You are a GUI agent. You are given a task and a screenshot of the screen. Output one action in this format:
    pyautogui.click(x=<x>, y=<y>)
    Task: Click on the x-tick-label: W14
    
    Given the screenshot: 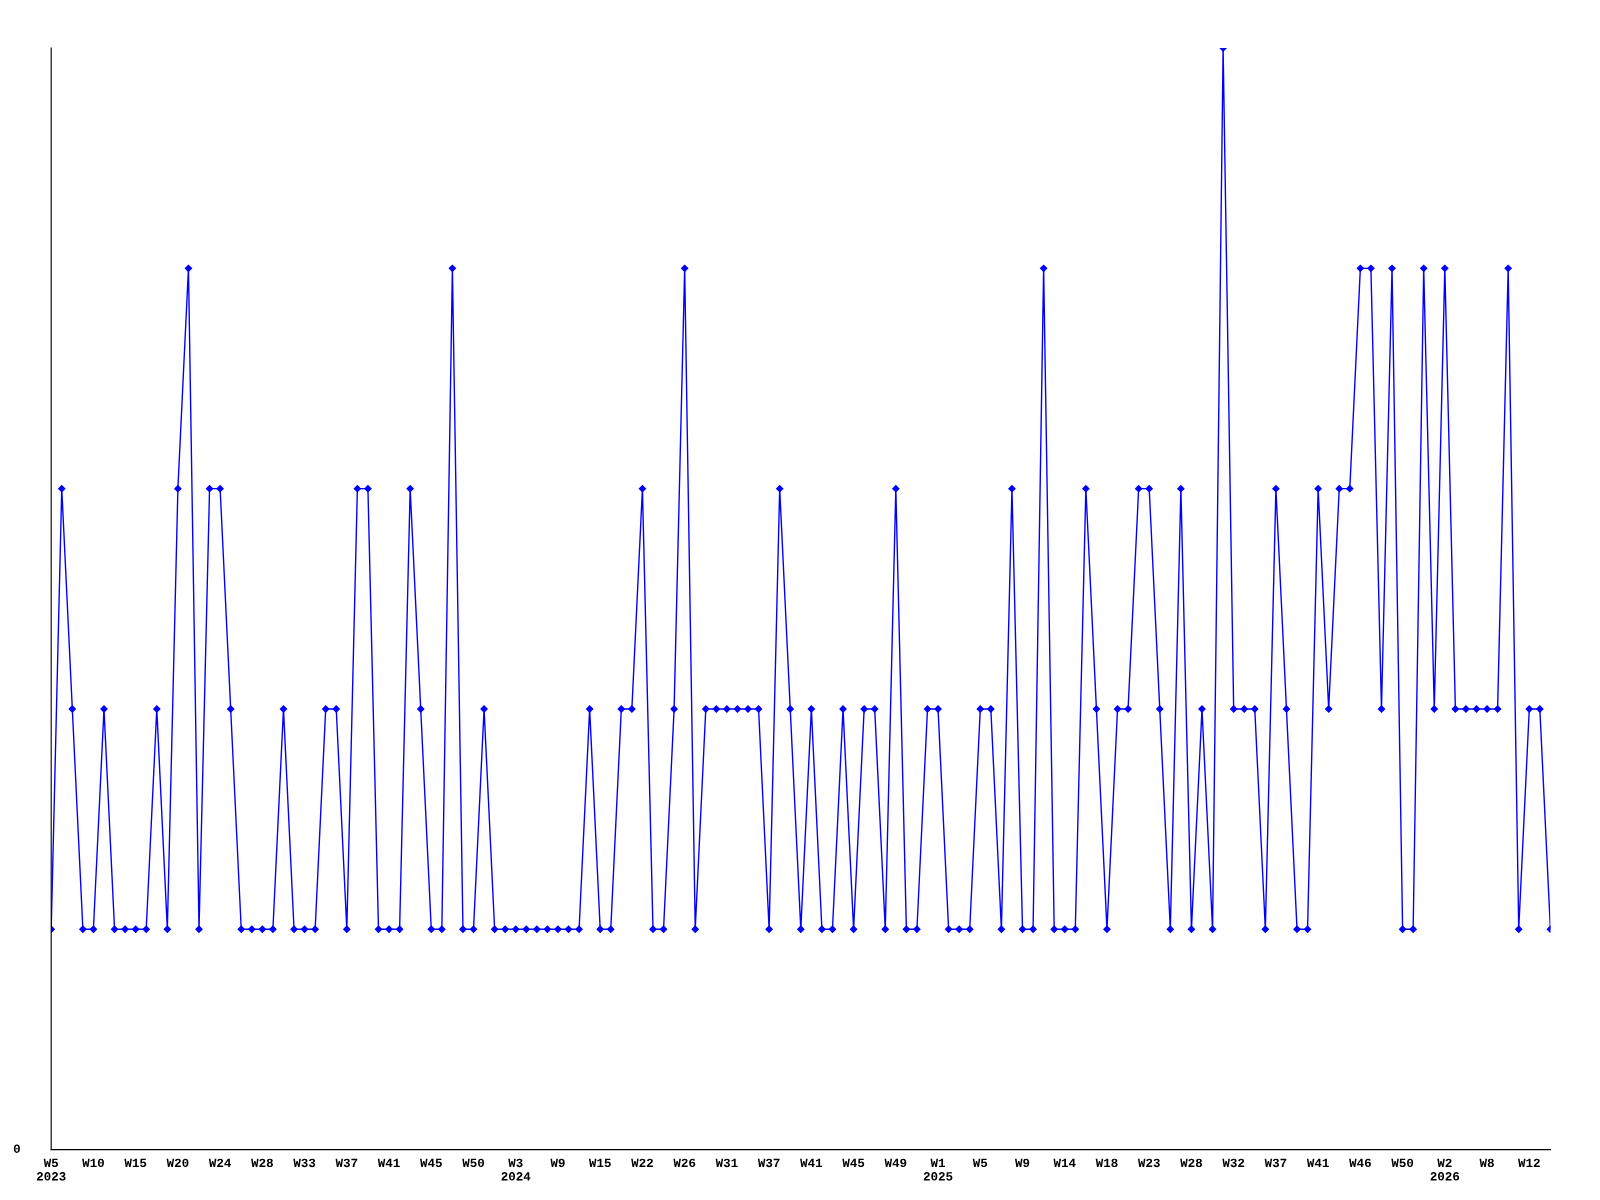 What is the action you would take?
    pyautogui.click(x=1064, y=1162)
    